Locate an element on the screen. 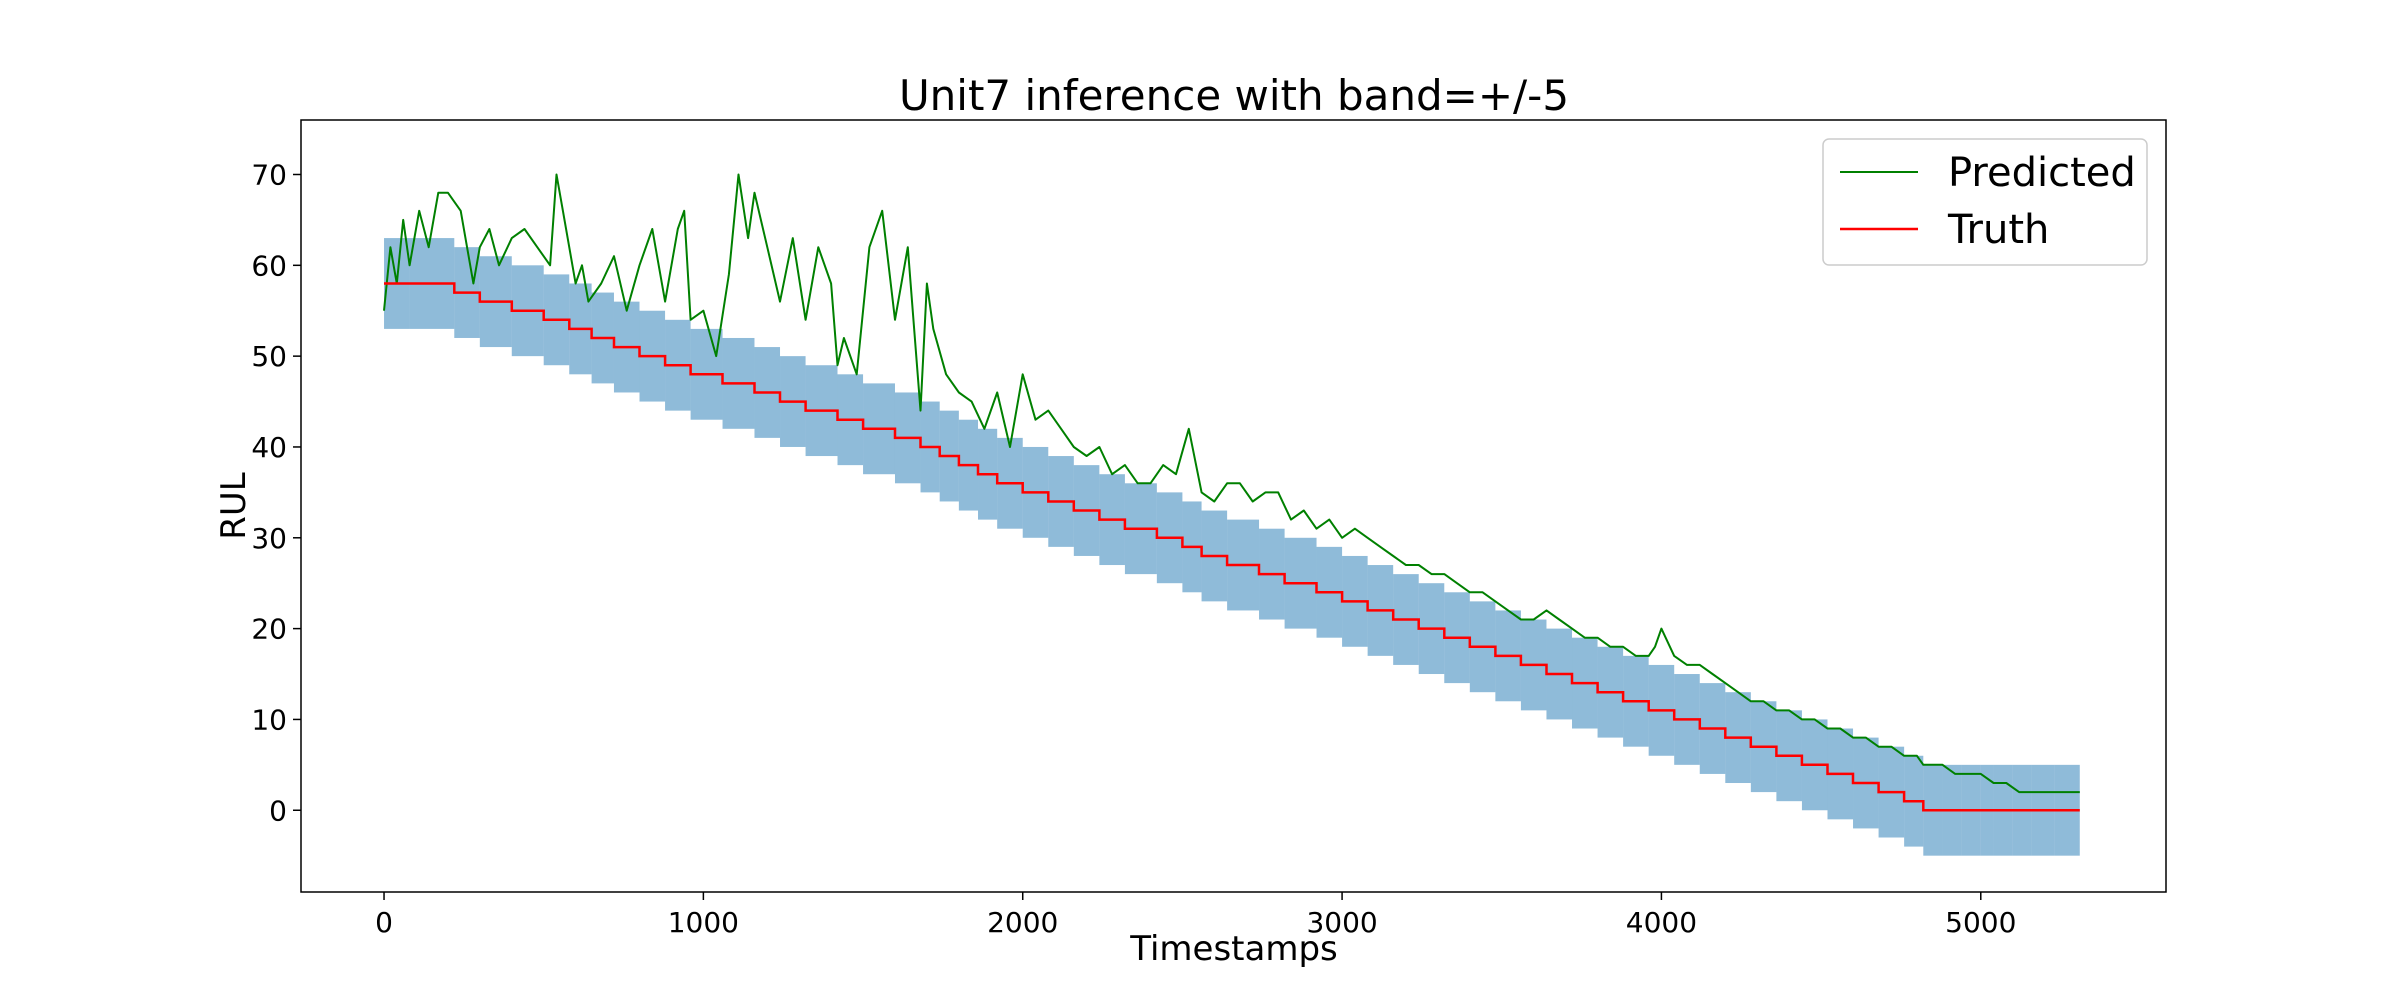  chart-title: Unit7 inference with band=+/-5 is located at coordinates (1234, 95).